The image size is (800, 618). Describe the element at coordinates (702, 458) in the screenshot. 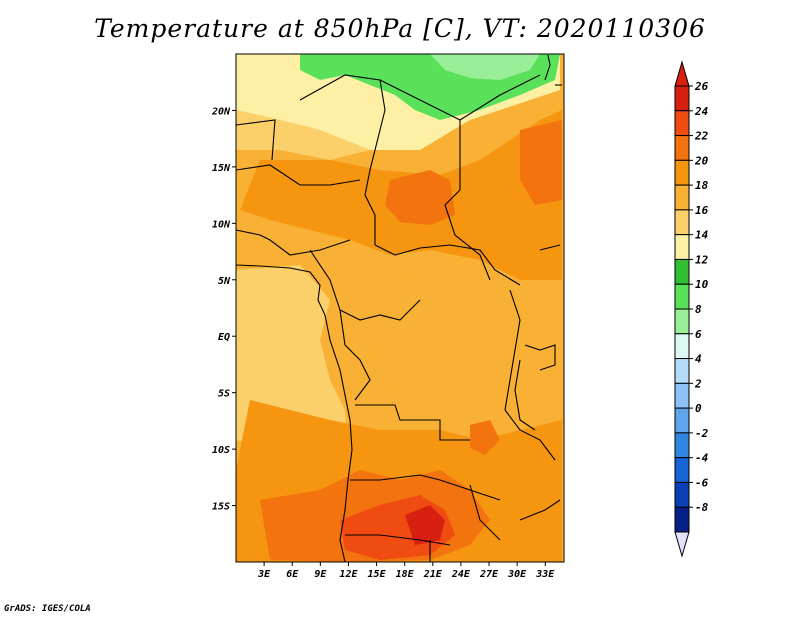

I see `colorbar-label: -4` at that location.